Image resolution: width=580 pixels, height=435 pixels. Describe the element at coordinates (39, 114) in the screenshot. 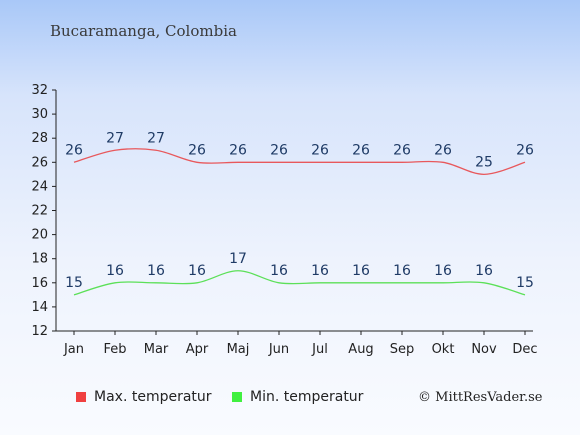

I see `y-tick-label: 30` at that location.